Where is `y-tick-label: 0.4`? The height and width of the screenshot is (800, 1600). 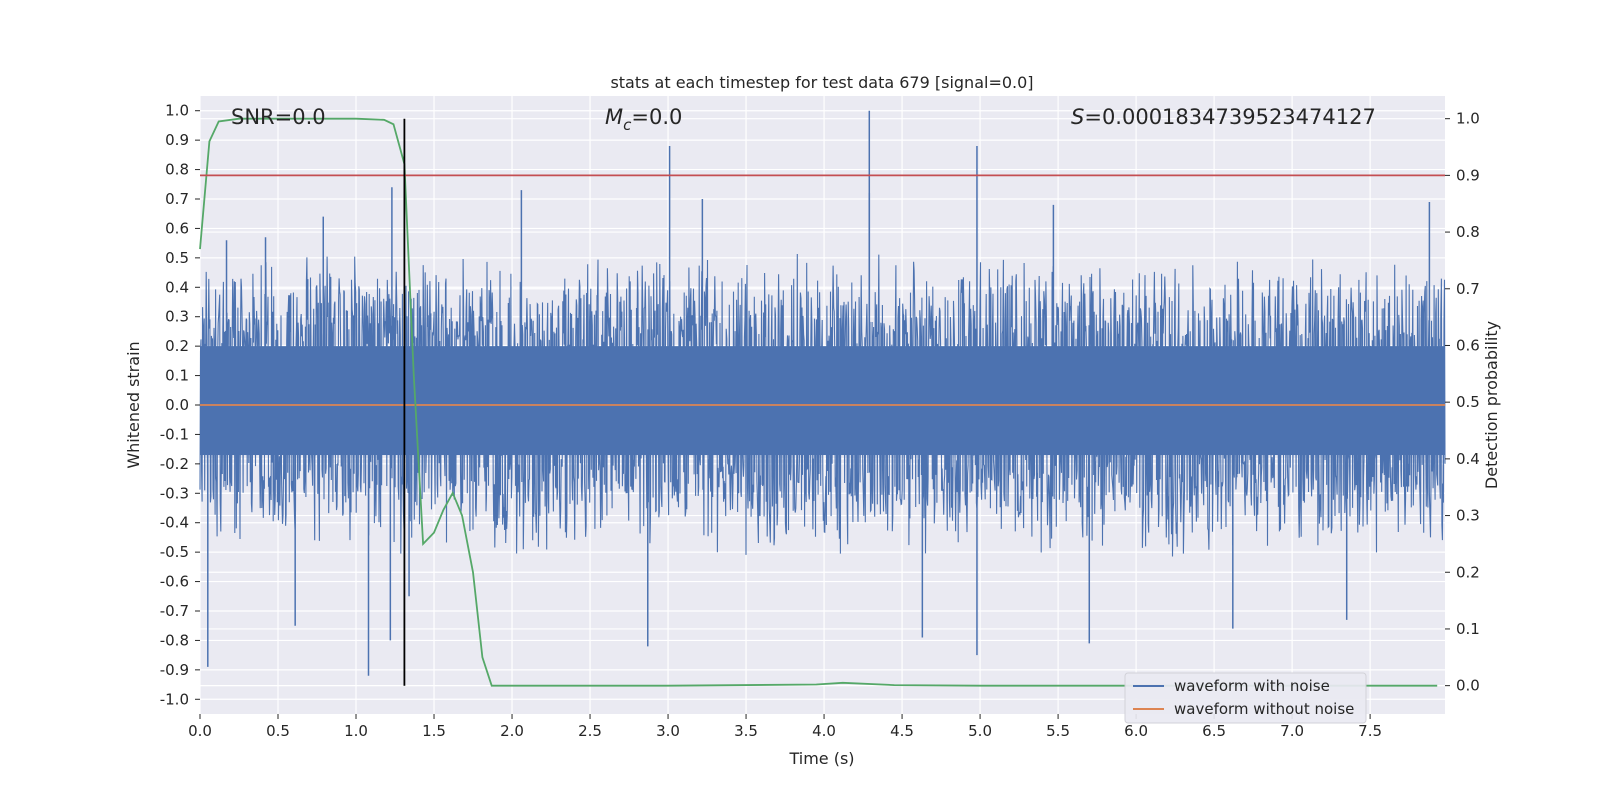
y-tick-label: 0.4 is located at coordinates (177, 287).